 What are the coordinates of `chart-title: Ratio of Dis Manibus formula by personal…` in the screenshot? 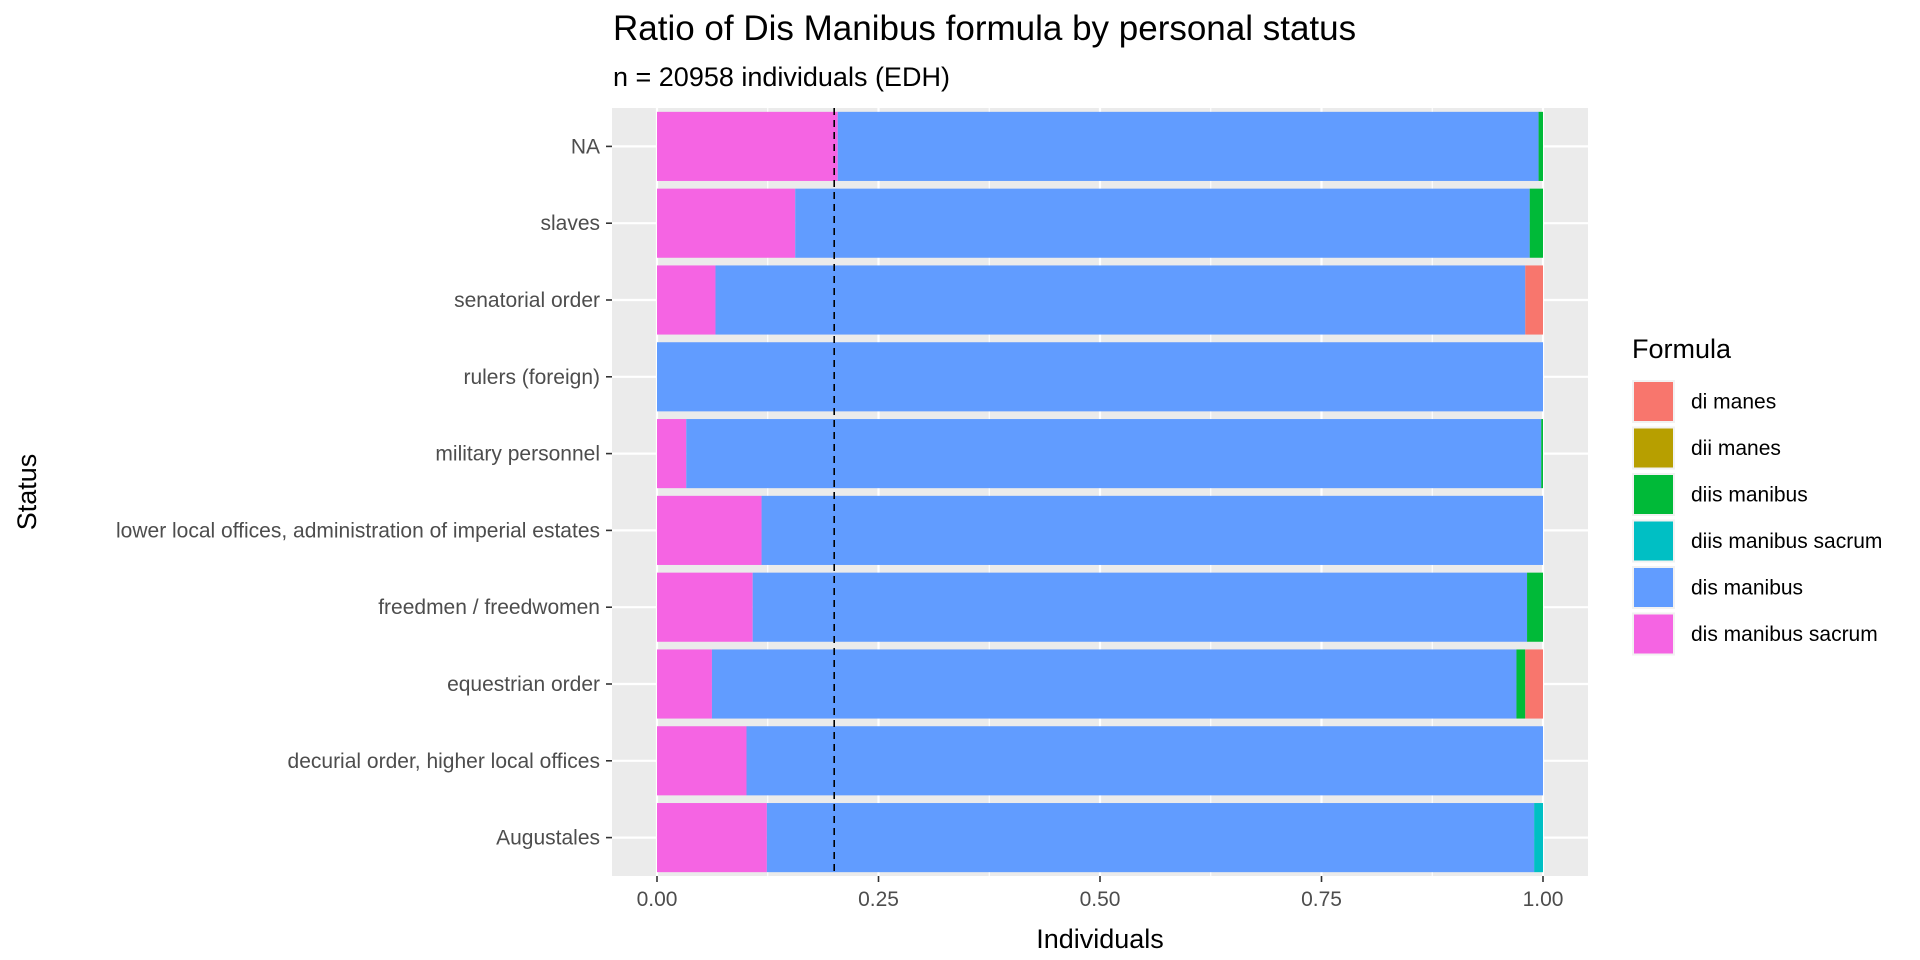 It's located at (984, 28).